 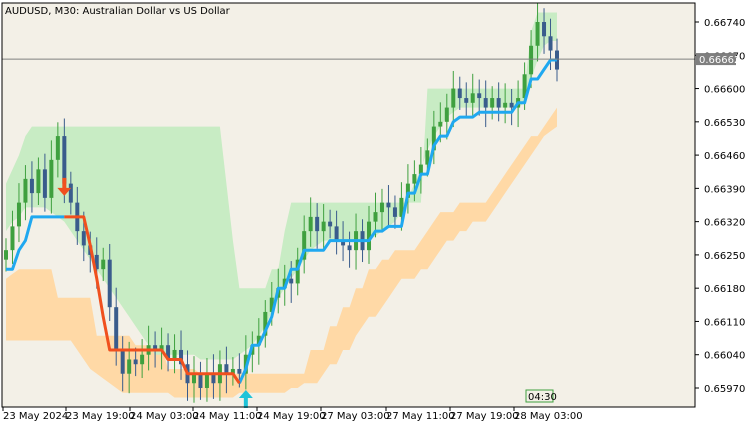 I want to click on time-tick-label: 23 May 19:00, so click(x=100, y=416).